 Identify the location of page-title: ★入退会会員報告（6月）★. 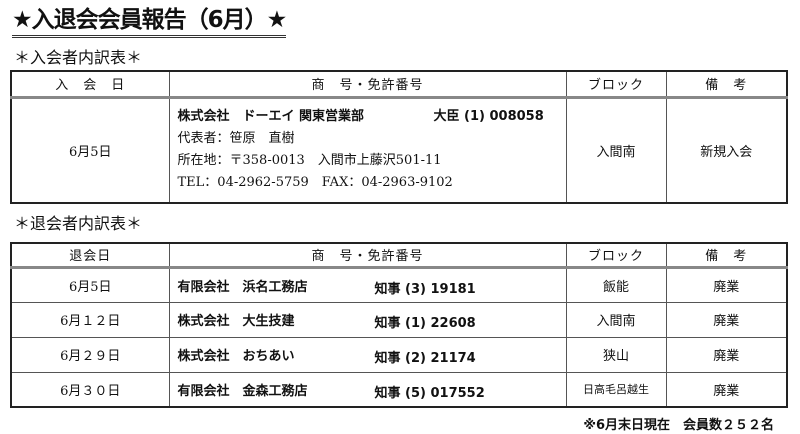
(149, 22).